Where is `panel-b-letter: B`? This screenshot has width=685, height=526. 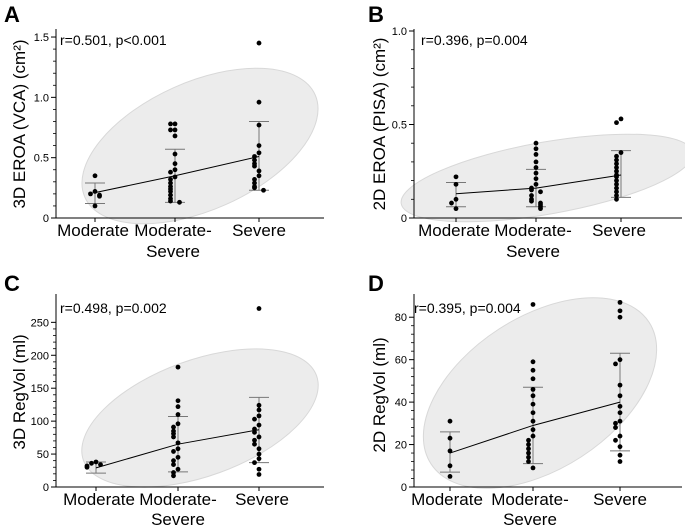
panel-b-letter: B is located at coordinates (376, 14).